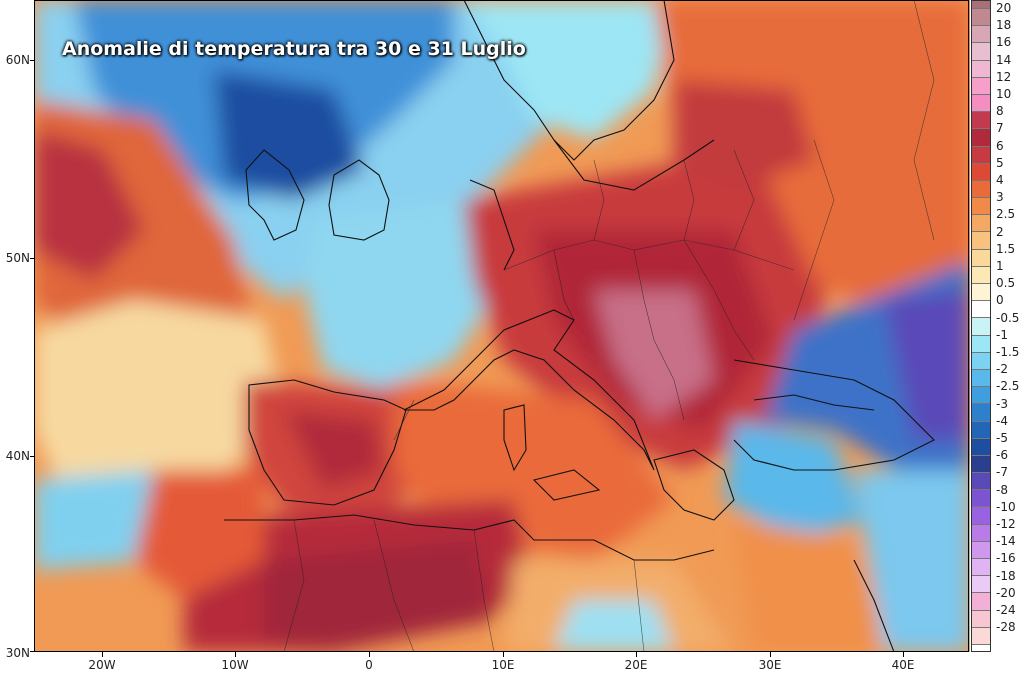  I want to click on lon-label-30e: 30E, so click(770, 665).